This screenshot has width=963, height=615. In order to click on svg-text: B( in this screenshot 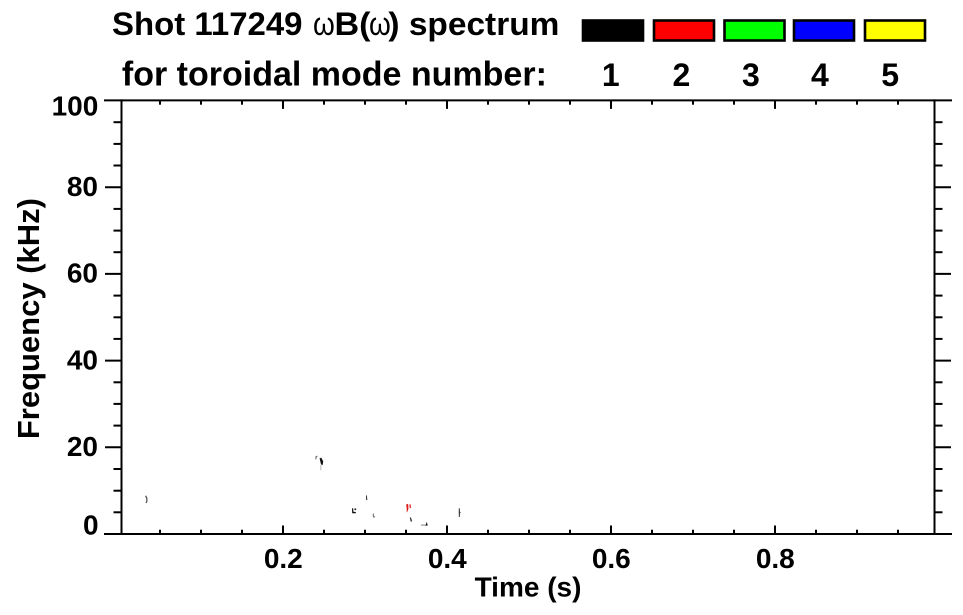, I will do `click(353, 24)`.